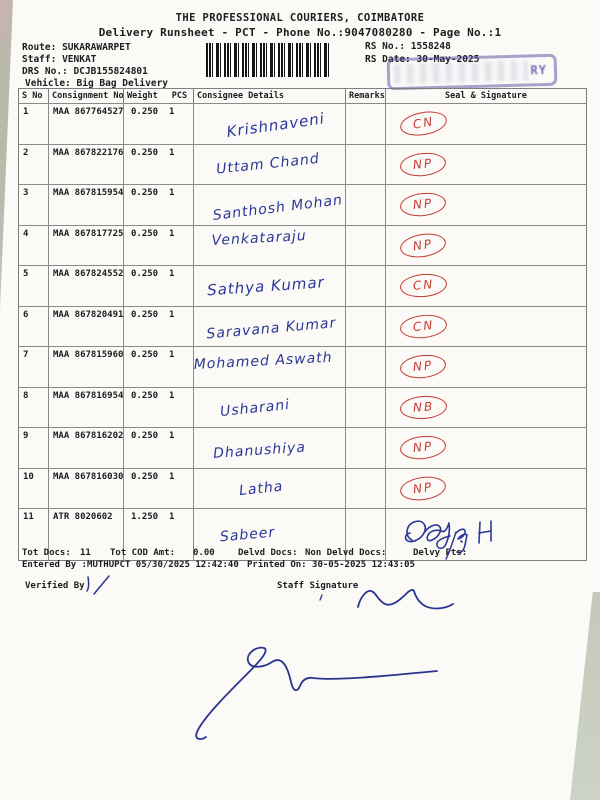  I want to click on scan-edge-right, so click(585, 696).